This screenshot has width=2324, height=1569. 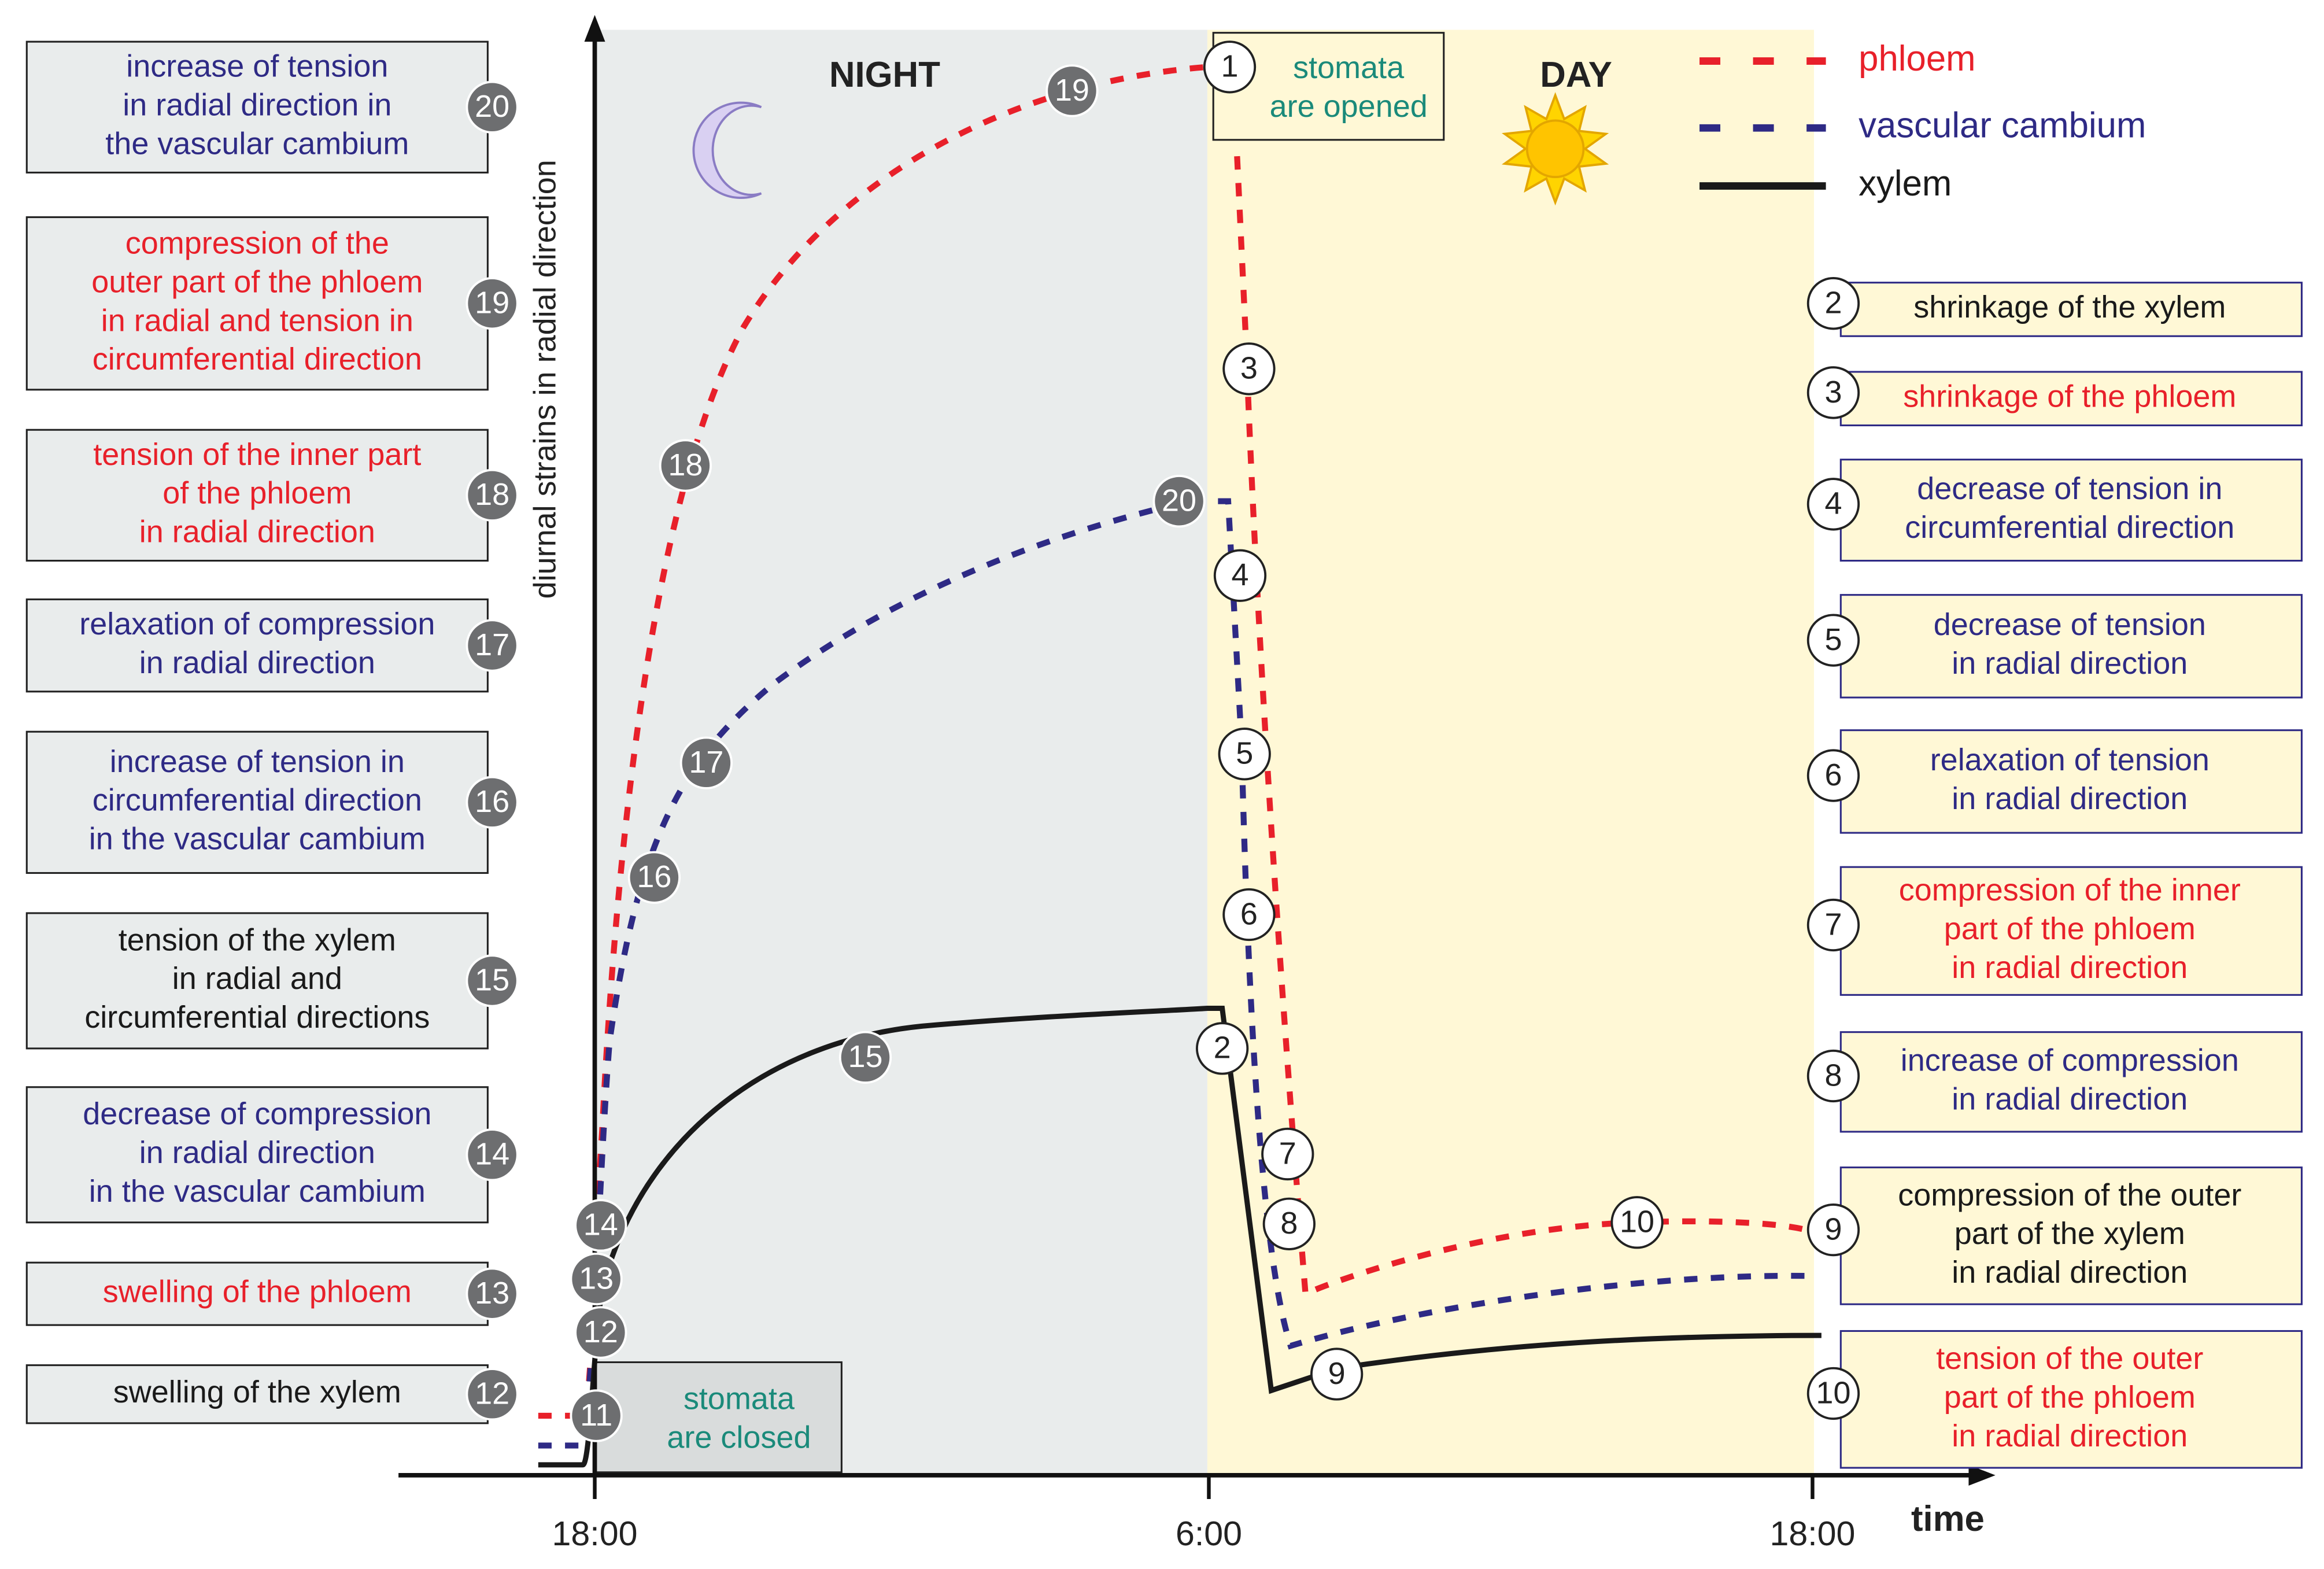 What do you see at coordinates (718, 1417) in the screenshot?
I see `stomata-closed-box` at bounding box center [718, 1417].